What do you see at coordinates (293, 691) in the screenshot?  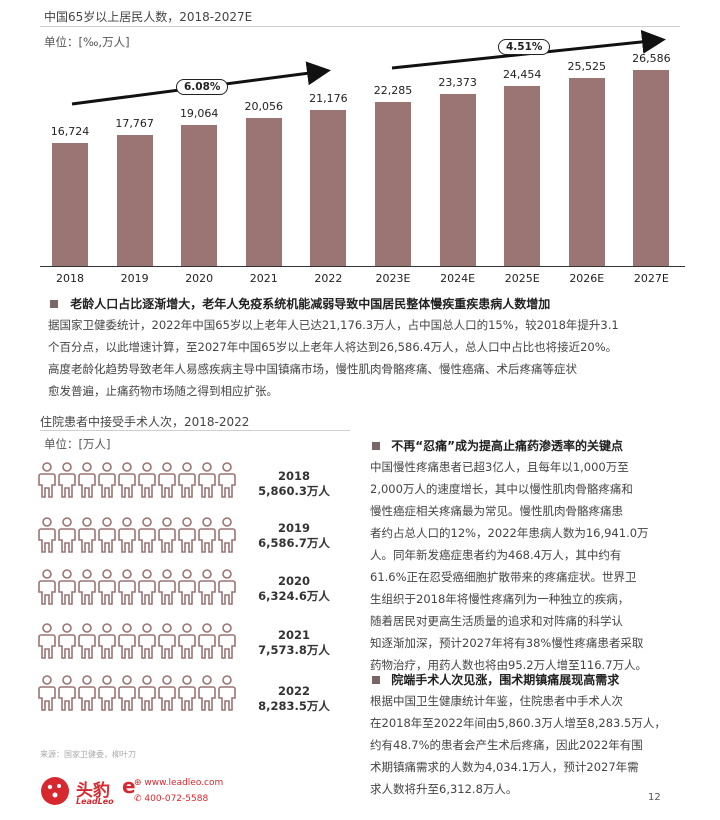 I see `surgery-year: 2022` at bounding box center [293, 691].